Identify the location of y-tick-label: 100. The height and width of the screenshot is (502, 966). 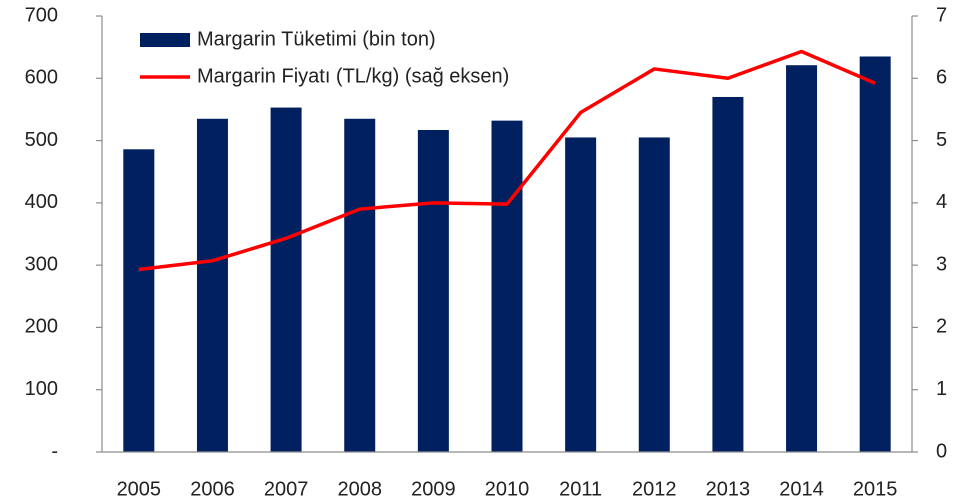
(41, 389).